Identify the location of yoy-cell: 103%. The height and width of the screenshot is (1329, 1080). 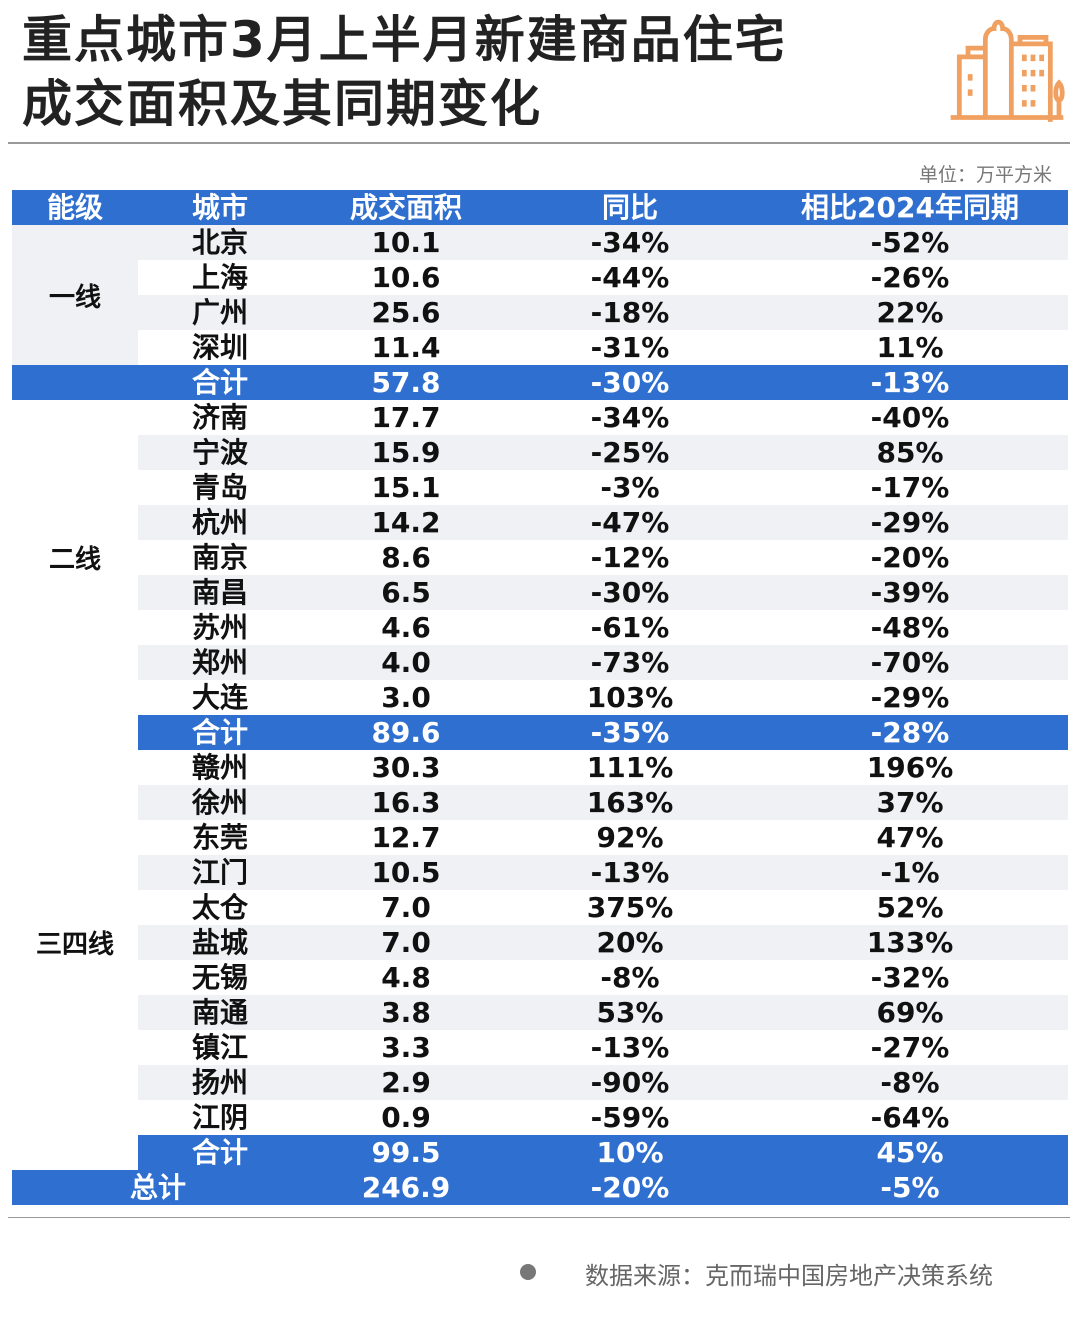
(630, 697).